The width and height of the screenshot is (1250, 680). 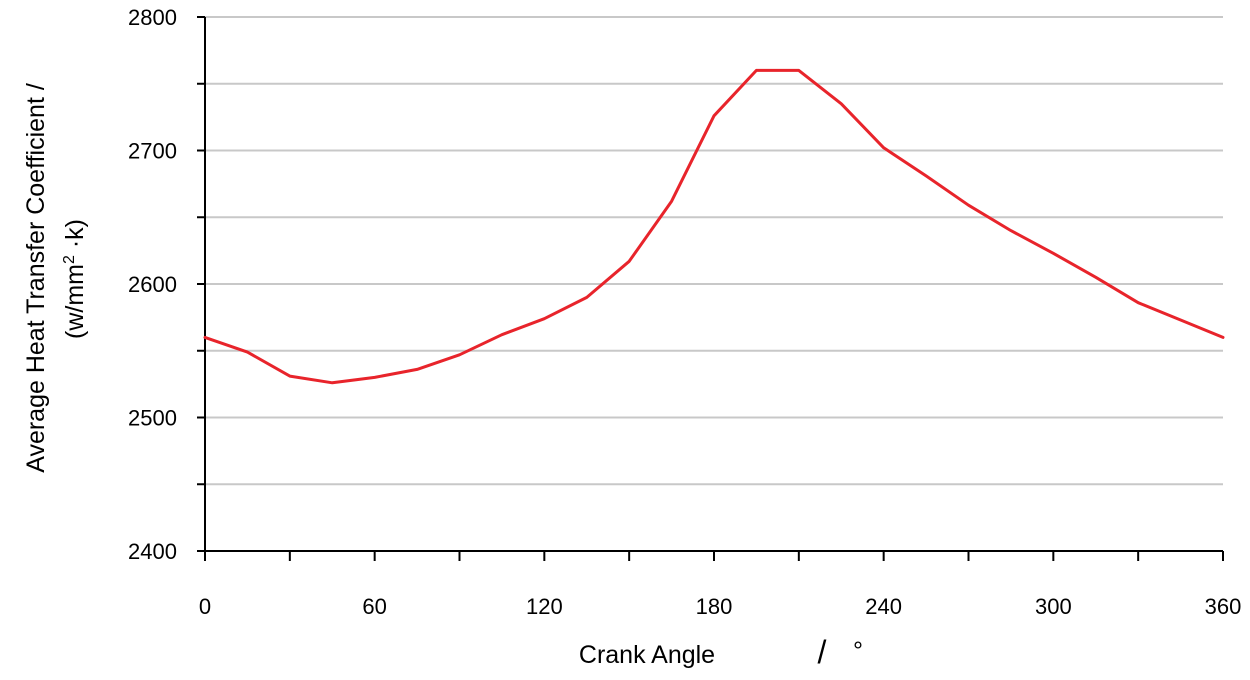 What do you see at coordinates (883, 606) in the screenshot?
I see `x-tick-label: 240` at bounding box center [883, 606].